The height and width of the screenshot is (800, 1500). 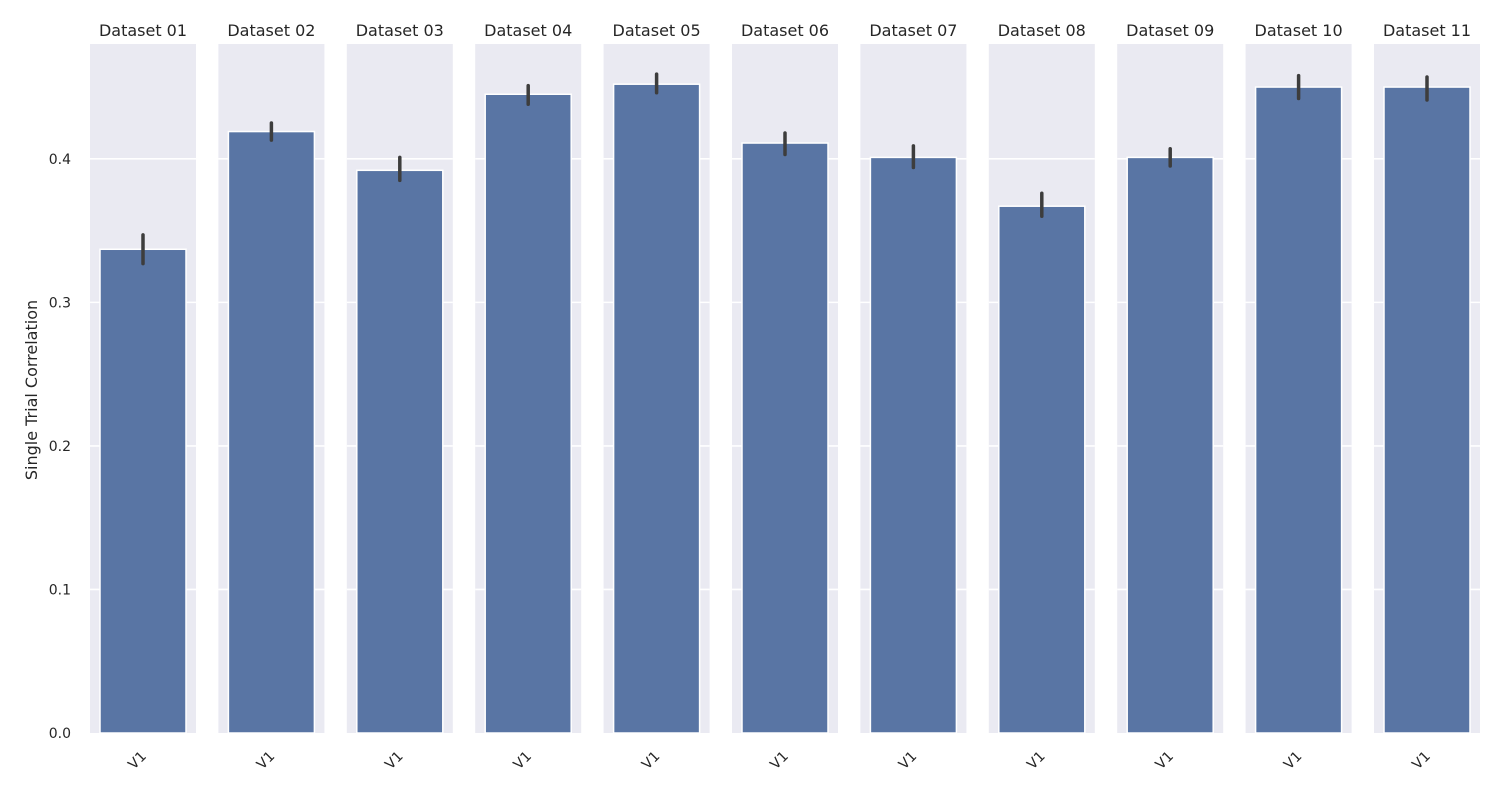 What do you see at coordinates (1299, 30) in the screenshot?
I see `panel-title: Dataset 10` at bounding box center [1299, 30].